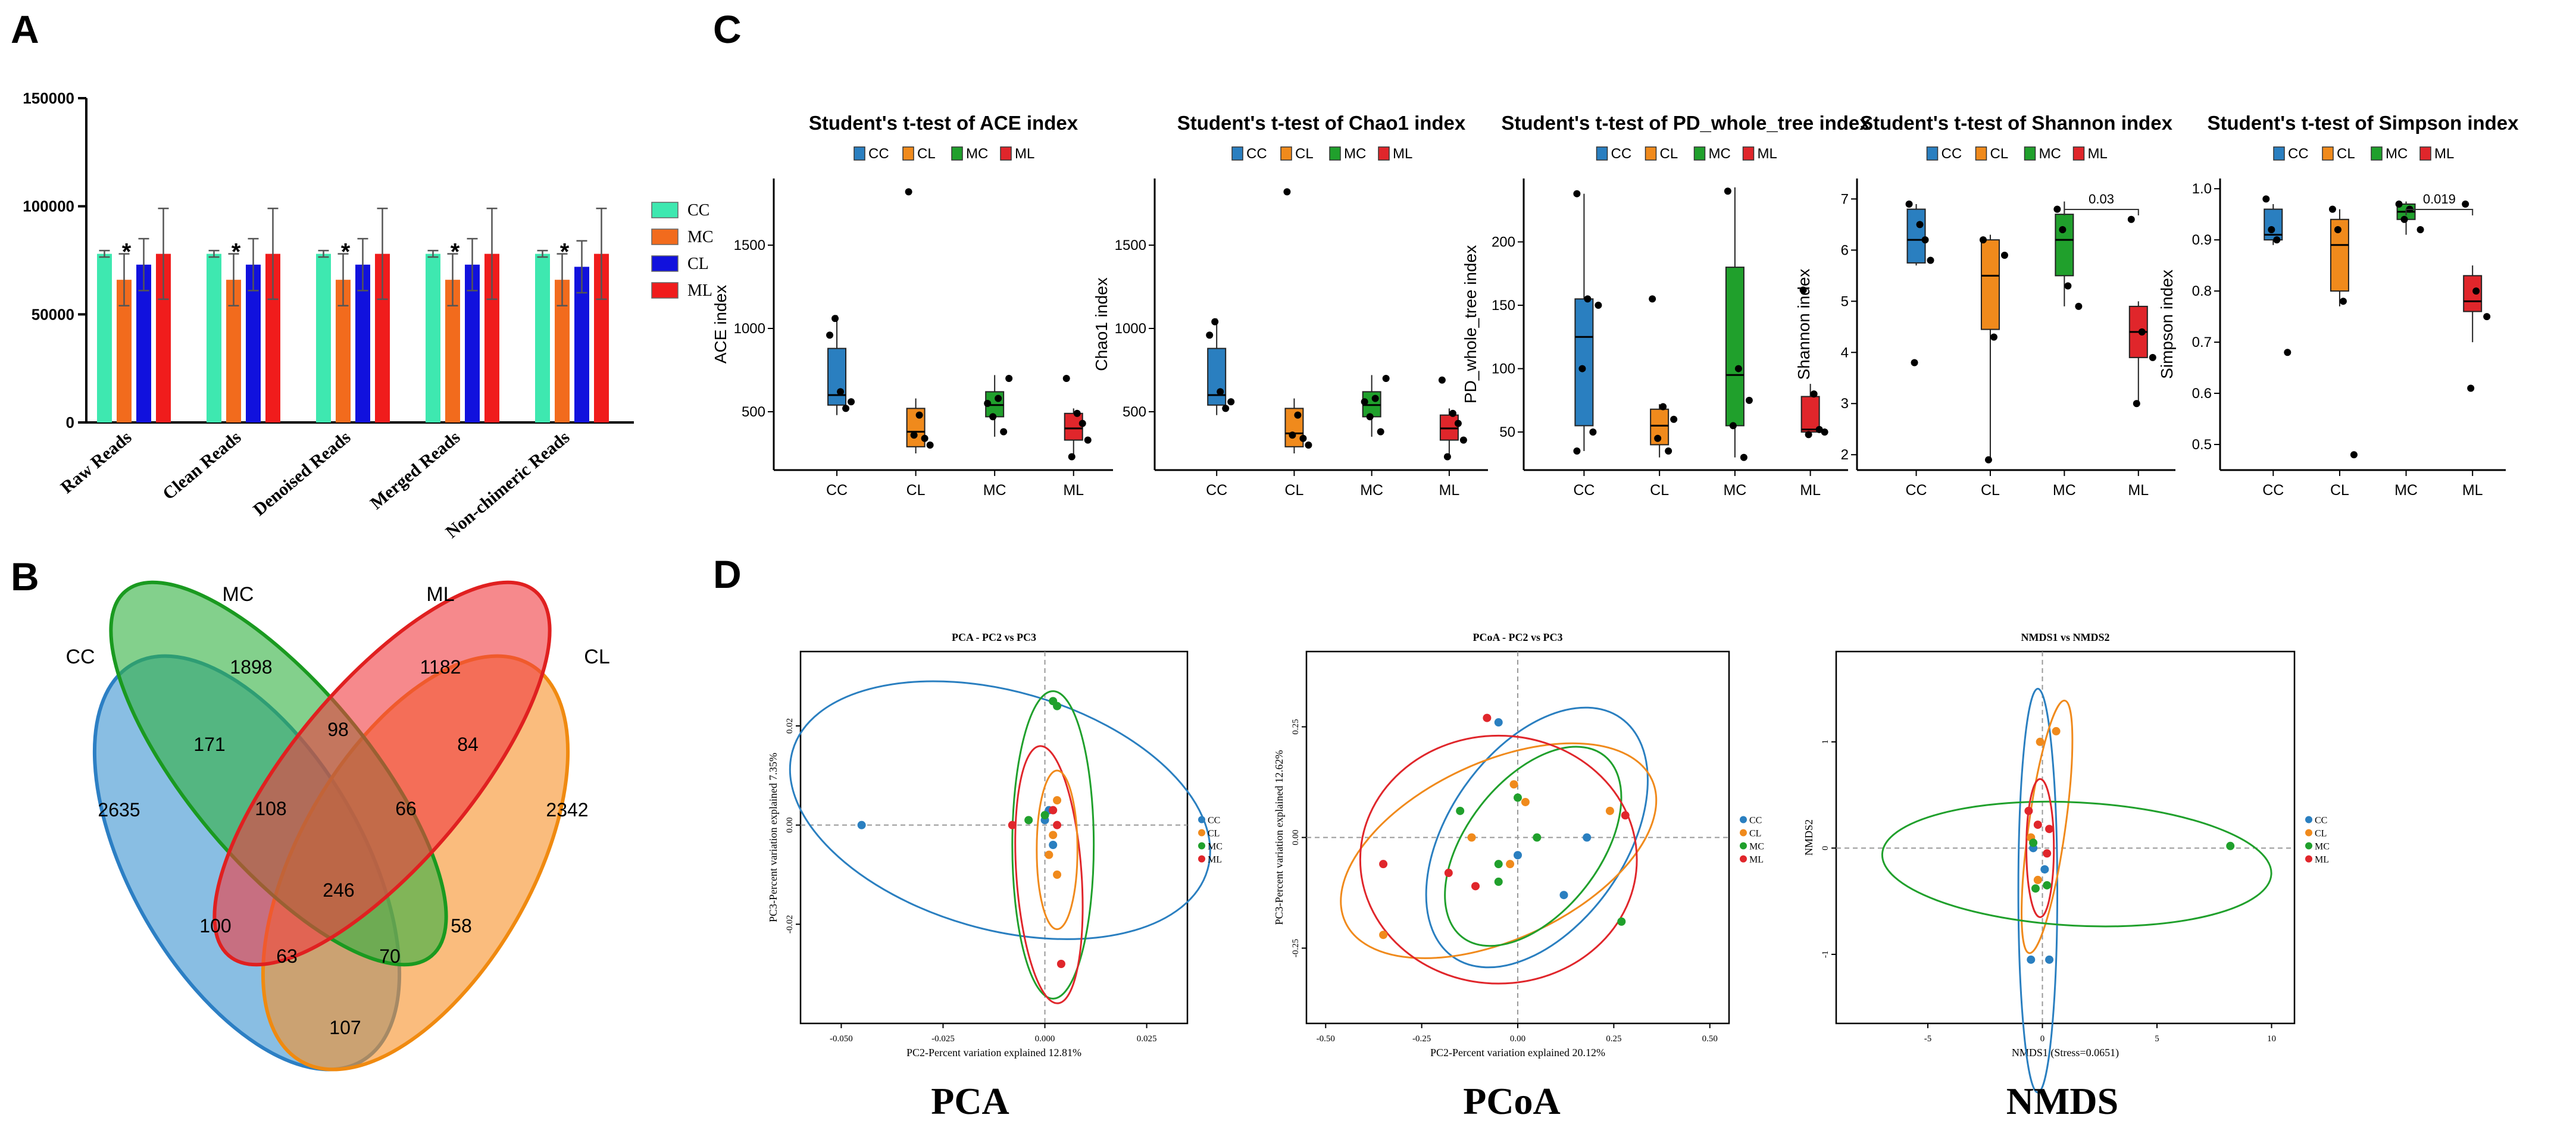 This screenshot has width=2576, height=1121. Describe the element at coordinates (2202, 291) in the screenshot. I see `y-tick-label: 0.8` at that location.